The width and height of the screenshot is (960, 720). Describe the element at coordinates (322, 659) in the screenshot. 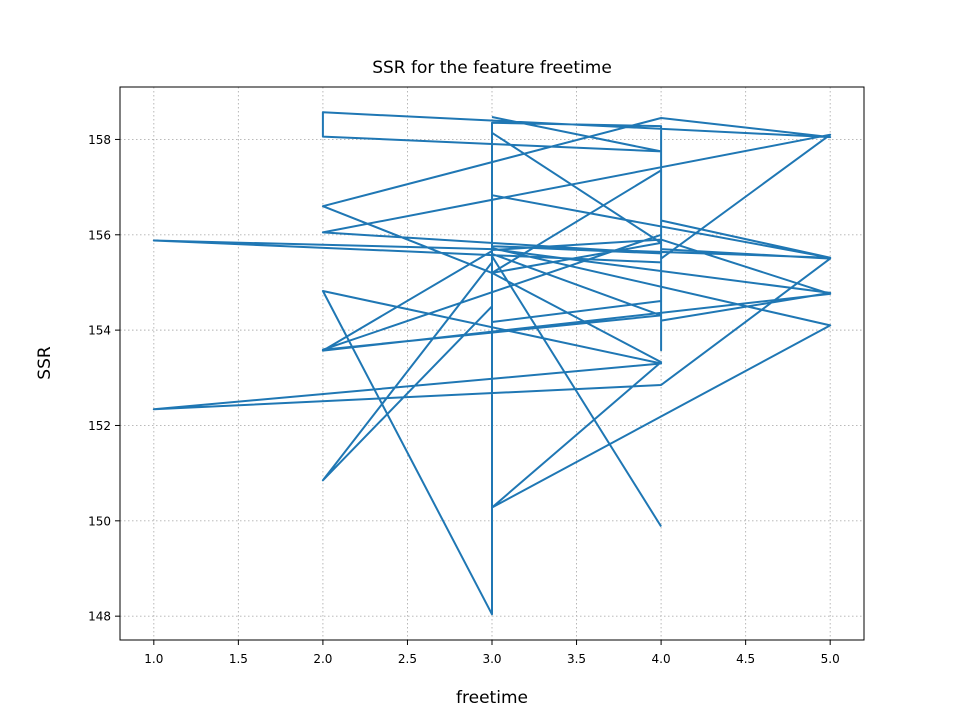

I see `x-tick-label: 2.0` at that location.